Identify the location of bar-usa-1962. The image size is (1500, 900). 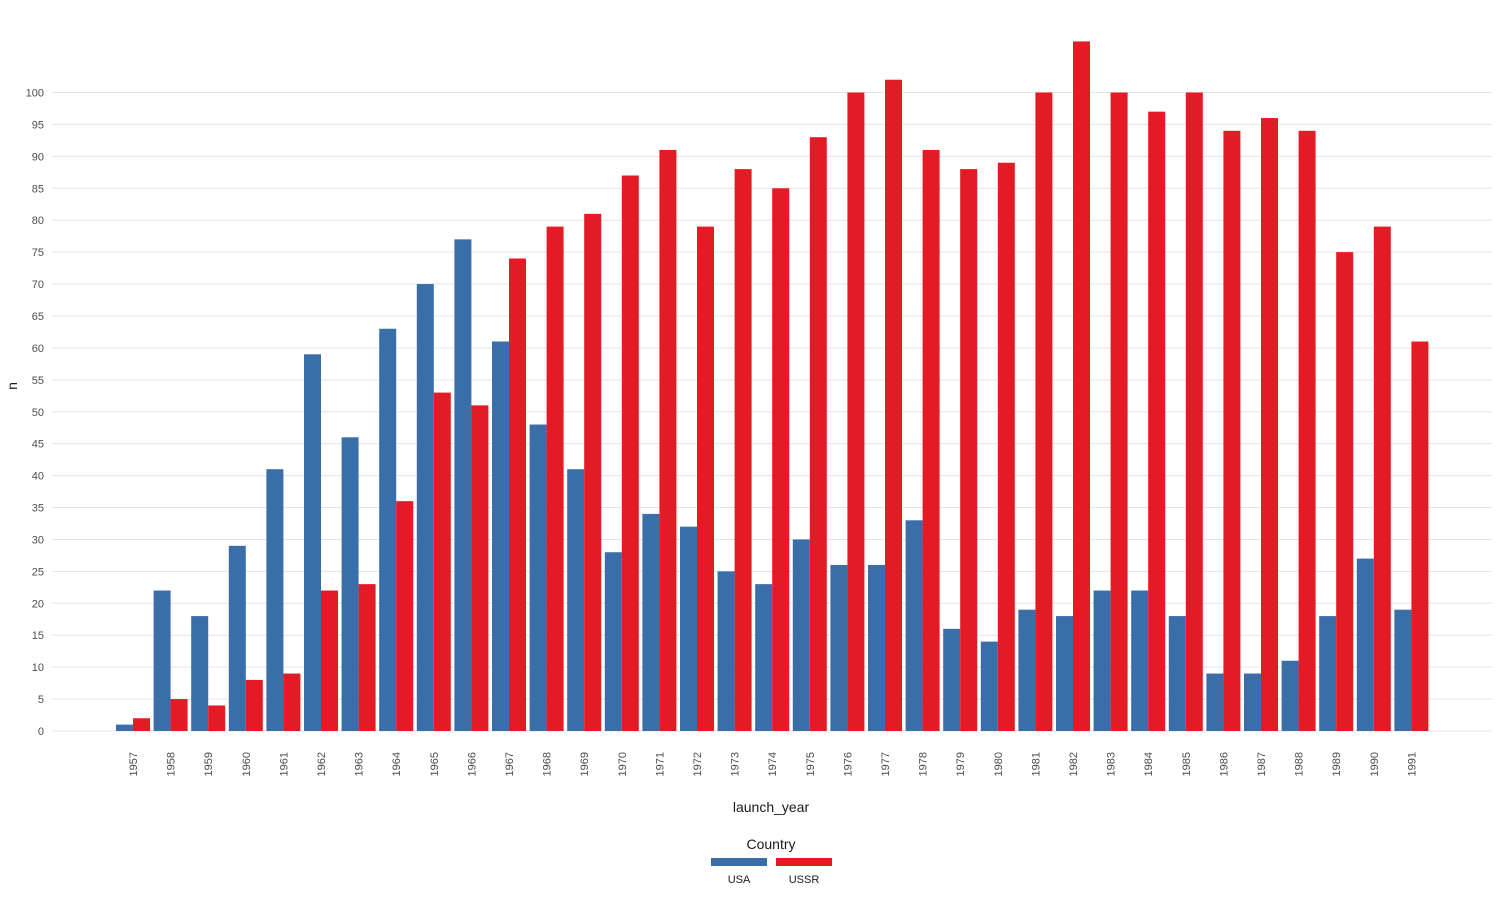
(312, 542).